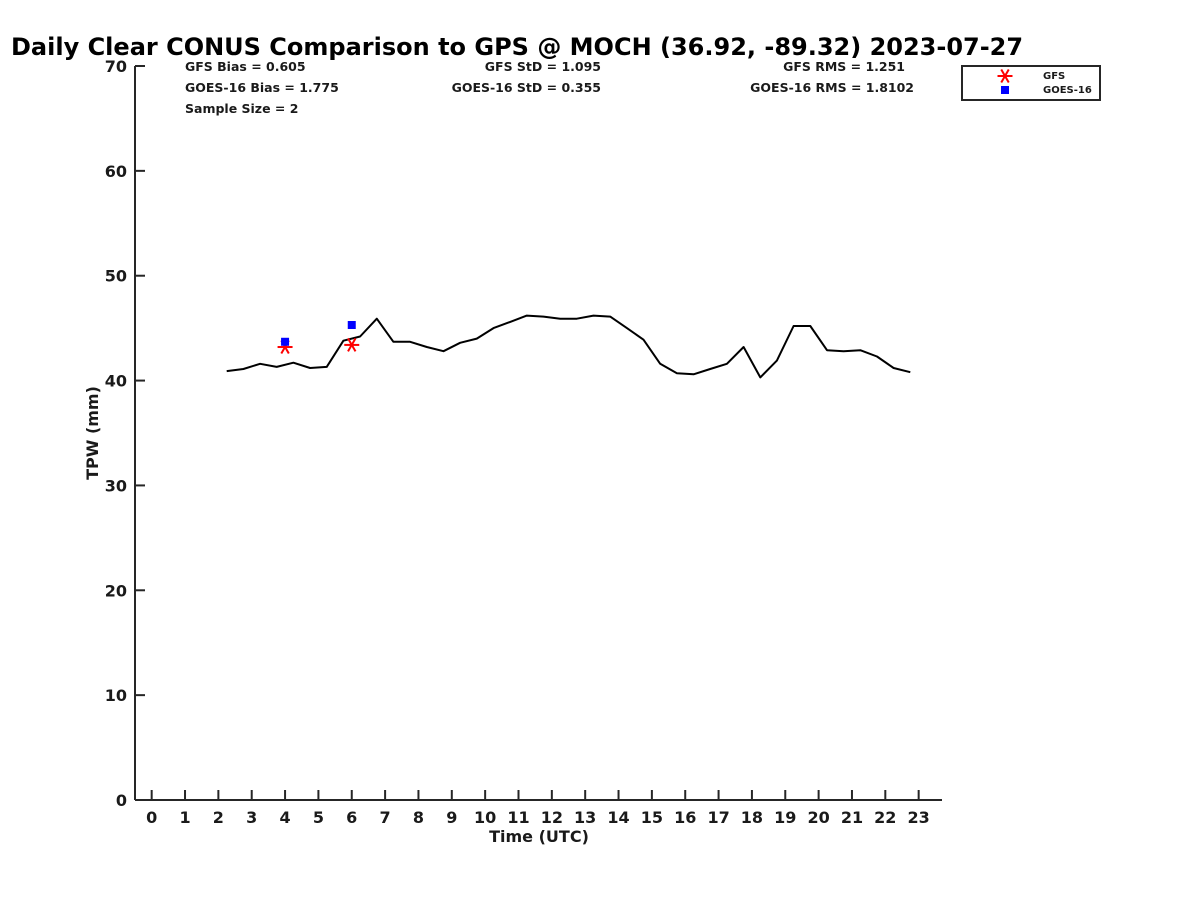 This screenshot has width=1200, height=900. I want to click on x-tick-label: 1, so click(184, 817).